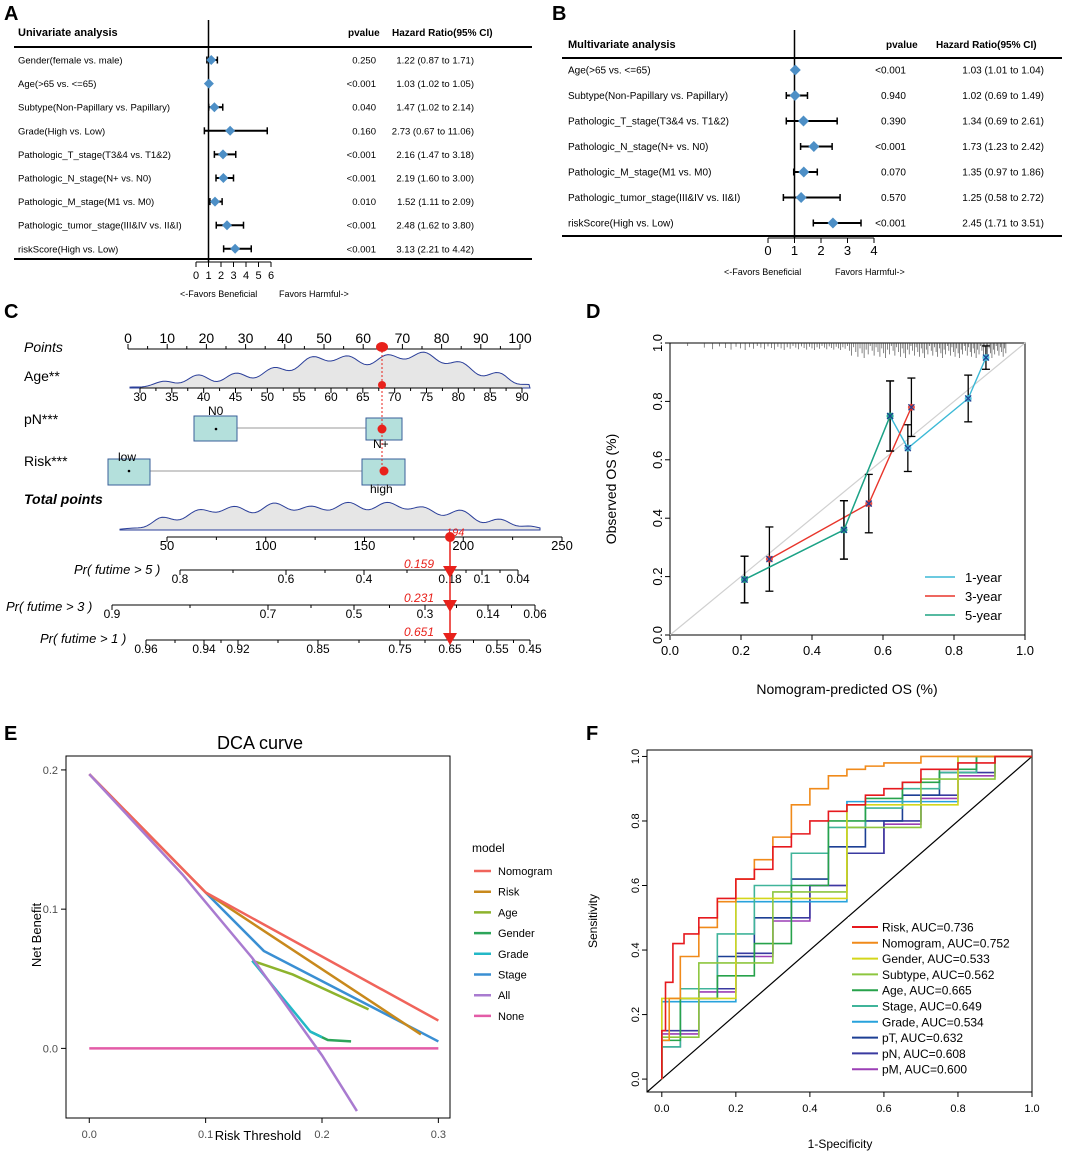 The height and width of the screenshot is (1153, 1065). I want to click on points-tick-label: 30, so click(246, 338).